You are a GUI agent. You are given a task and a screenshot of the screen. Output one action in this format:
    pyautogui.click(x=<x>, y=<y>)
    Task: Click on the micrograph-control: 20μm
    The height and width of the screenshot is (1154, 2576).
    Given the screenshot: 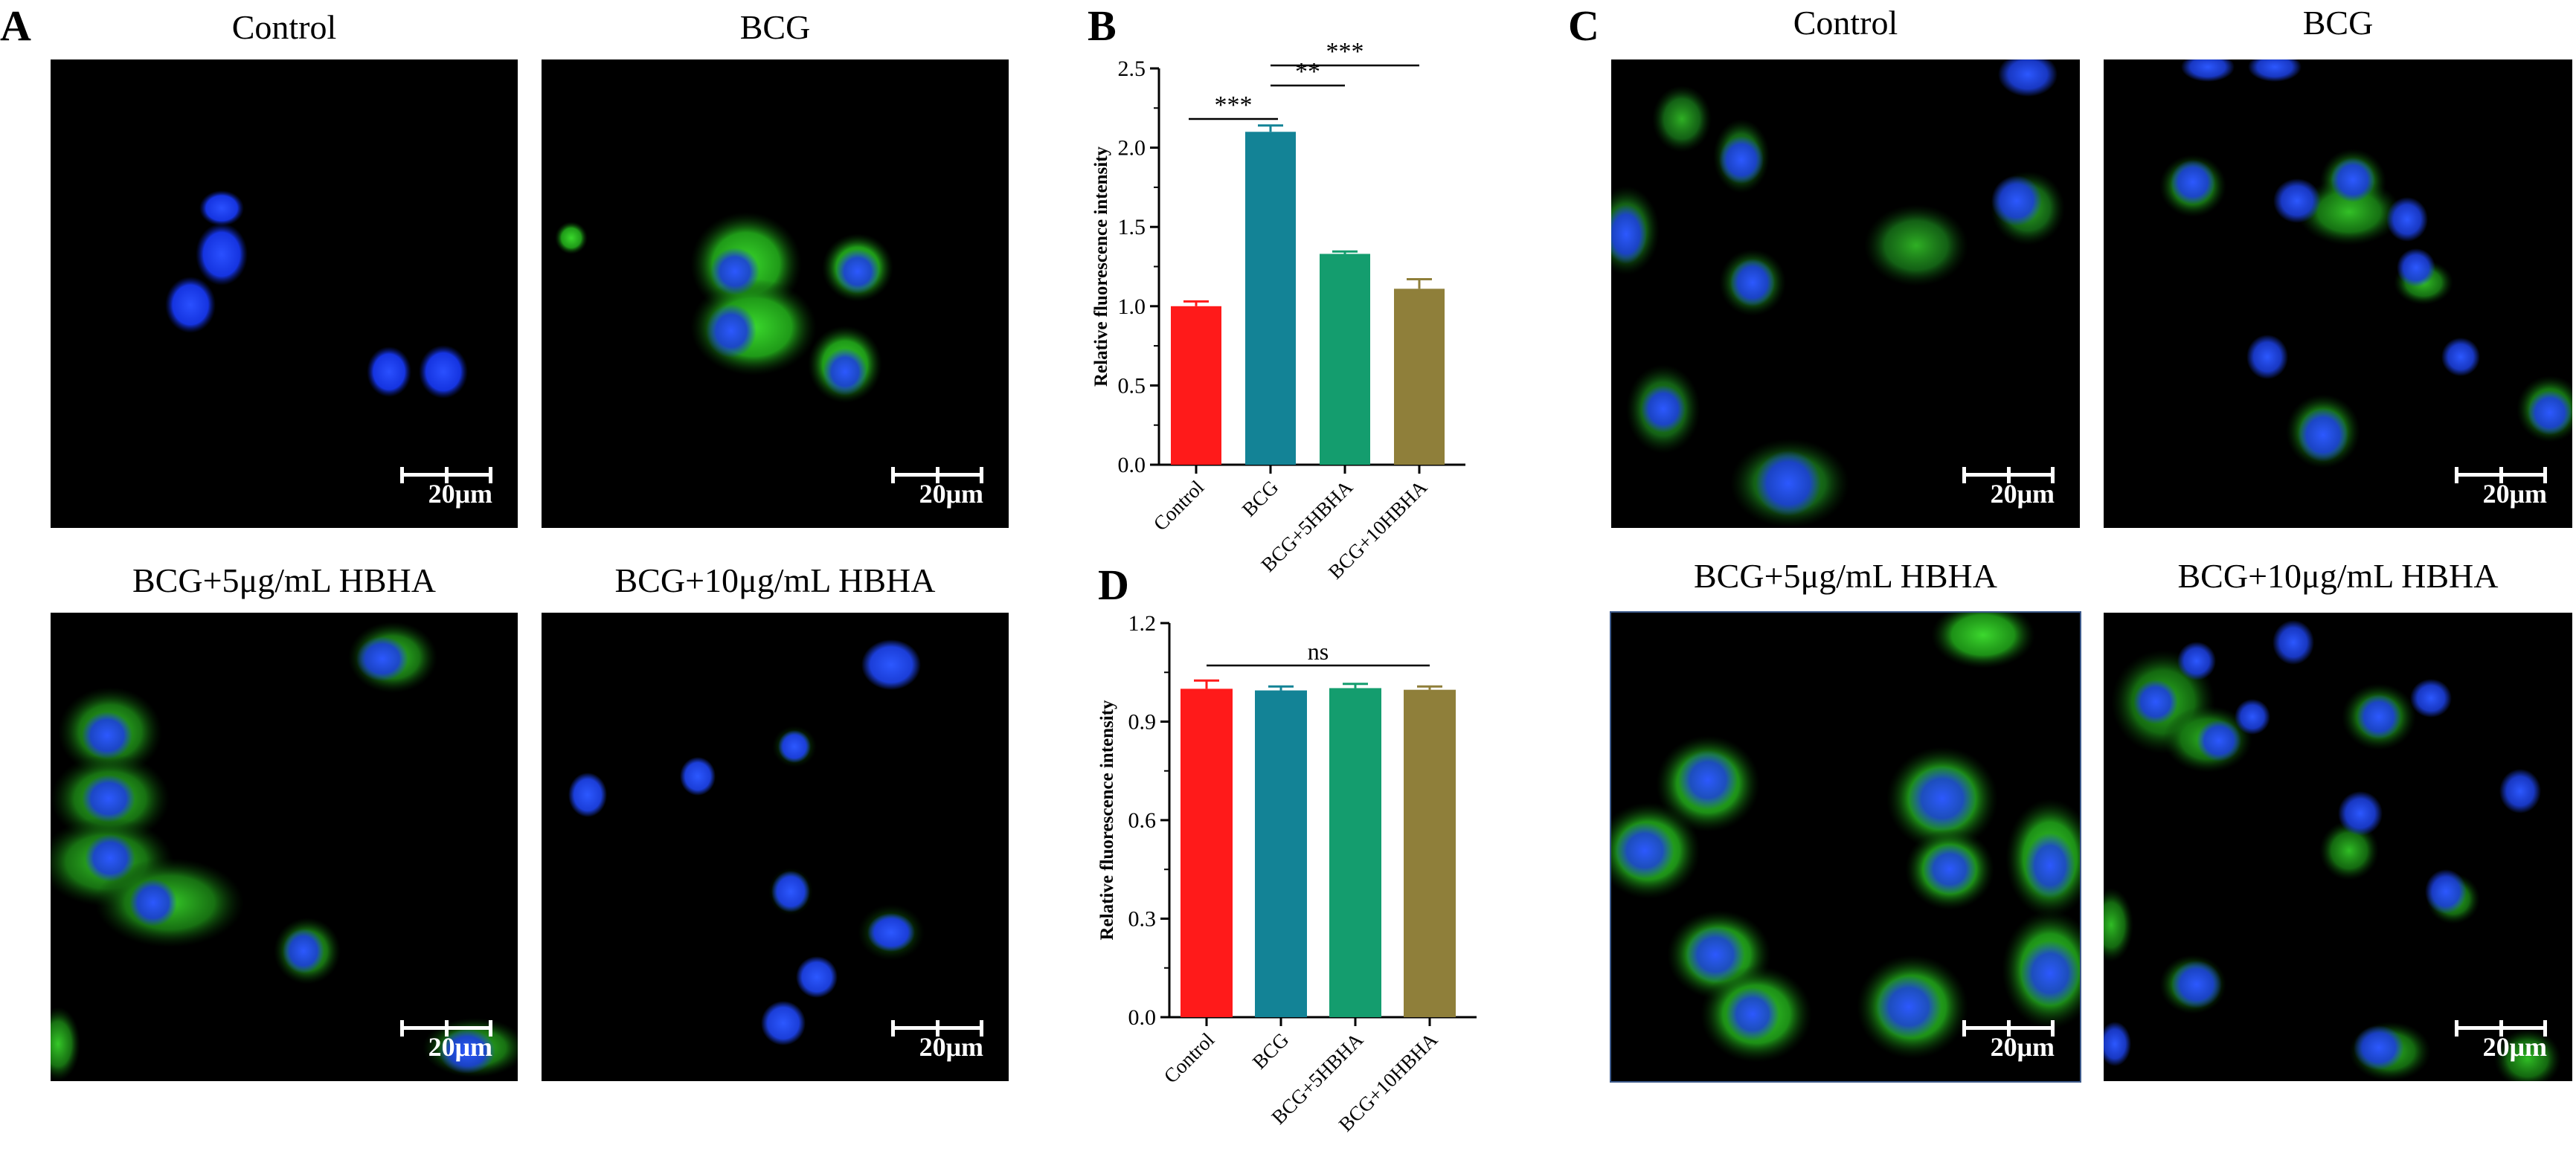 What is the action you would take?
    pyautogui.click(x=284, y=293)
    